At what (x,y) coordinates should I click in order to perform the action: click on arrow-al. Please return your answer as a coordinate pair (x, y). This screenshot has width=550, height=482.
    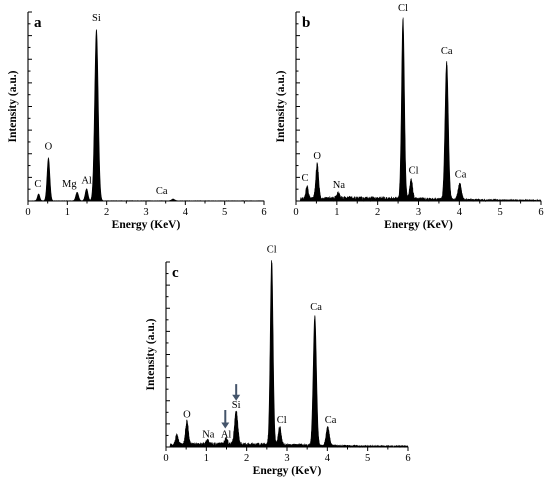
    Looking at the image, I should click on (225, 419).